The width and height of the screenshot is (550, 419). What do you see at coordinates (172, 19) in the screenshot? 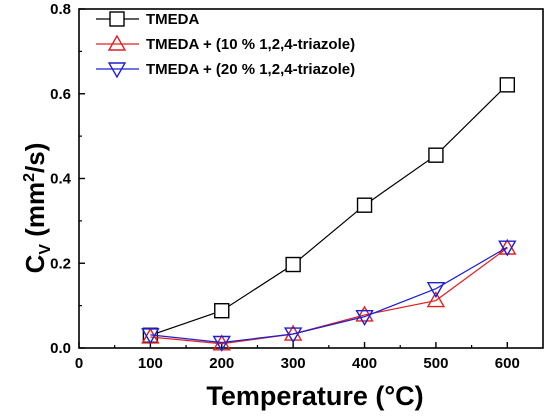
I see `legend-label: TMEDA` at bounding box center [172, 19].